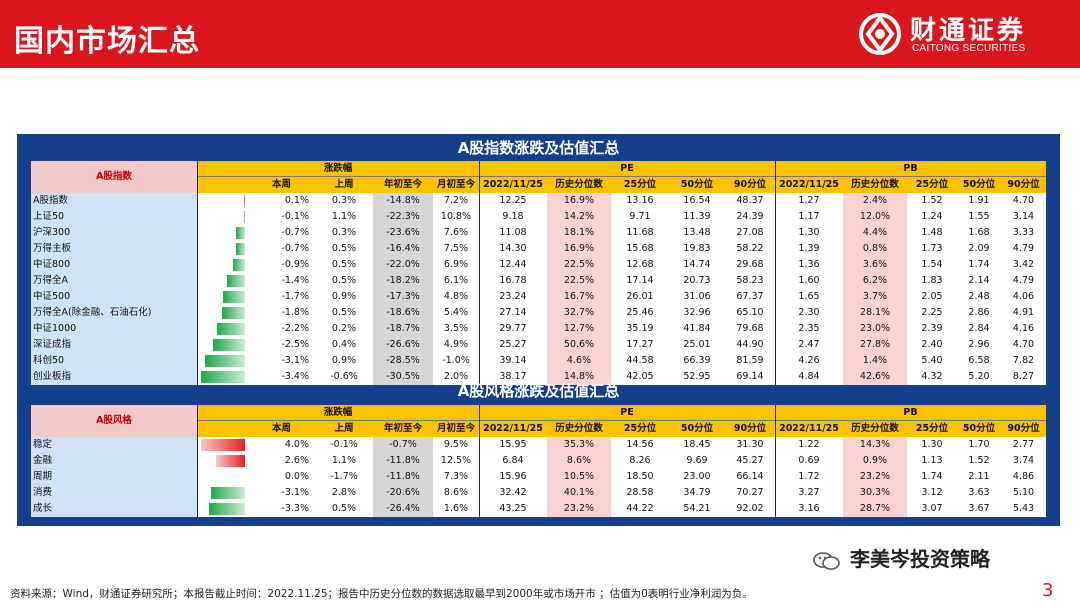 The height and width of the screenshot is (608, 1080). Describe the element at coordinates (579, 281) in the screenshot. I see `table-cell: 22.5%` at that location.